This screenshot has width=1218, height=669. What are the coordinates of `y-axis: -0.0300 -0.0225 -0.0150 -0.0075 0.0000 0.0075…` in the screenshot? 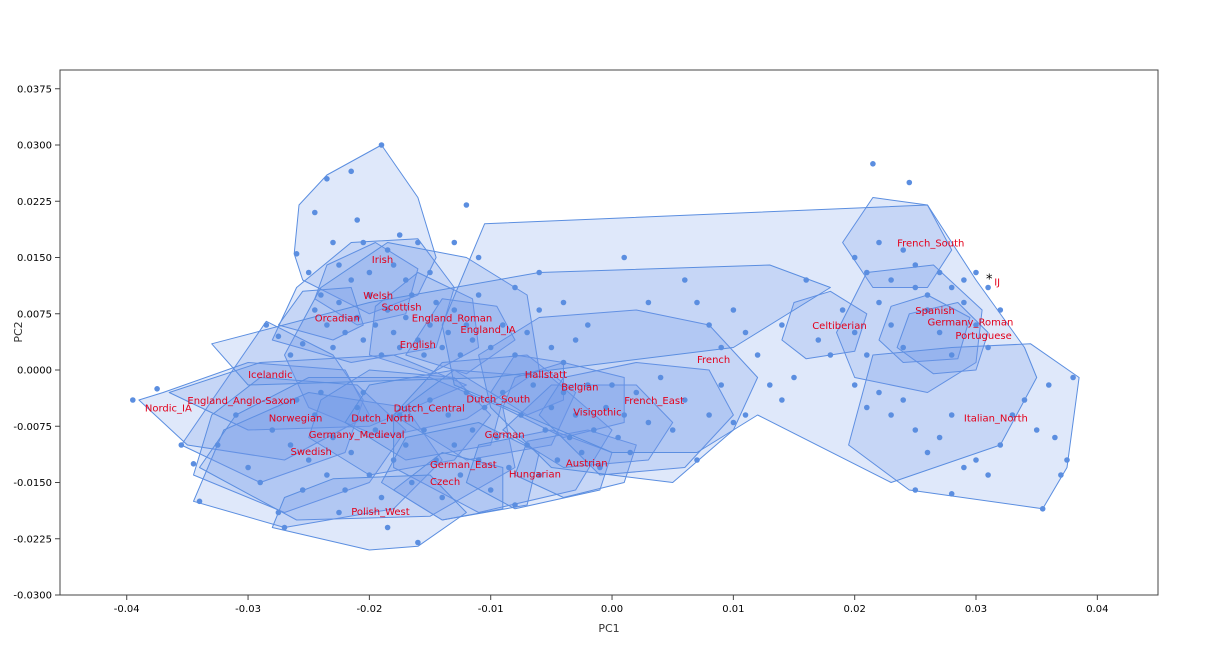 It's located at (36, 343).